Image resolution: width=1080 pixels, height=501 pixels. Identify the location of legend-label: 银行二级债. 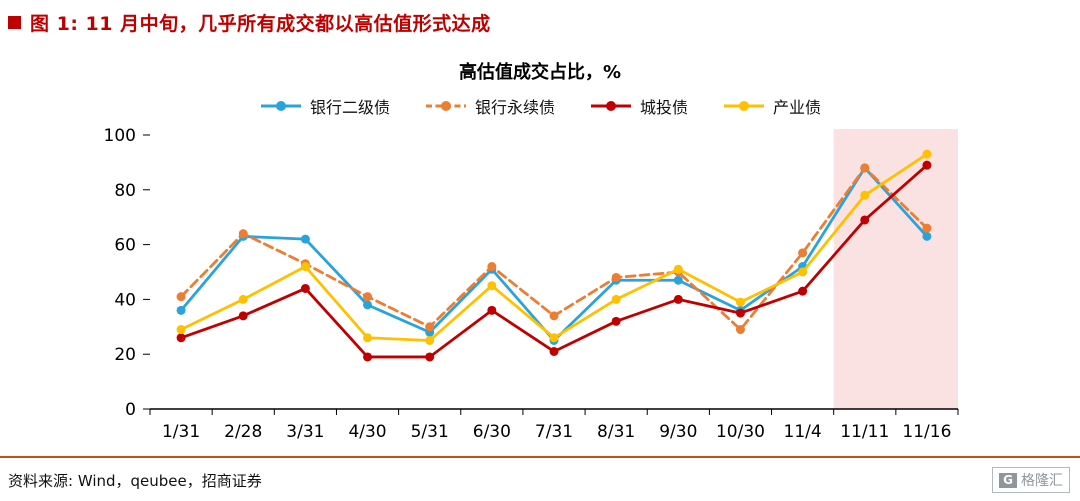
(349, 107).